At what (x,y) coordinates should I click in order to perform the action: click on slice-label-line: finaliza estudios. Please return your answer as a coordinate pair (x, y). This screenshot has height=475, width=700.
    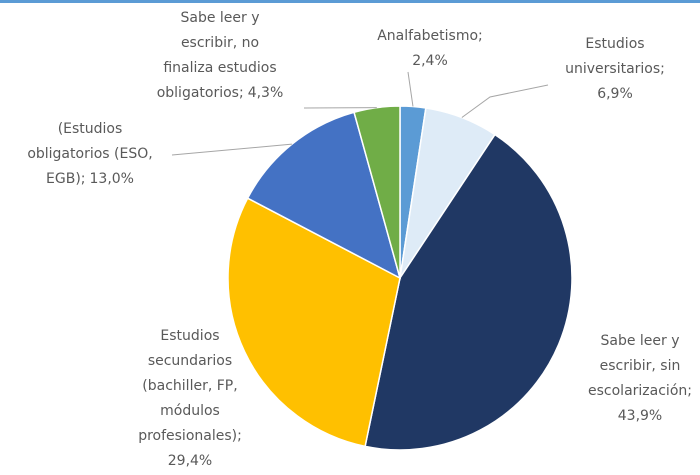
    Looking at the image, I should click on (219, 68).